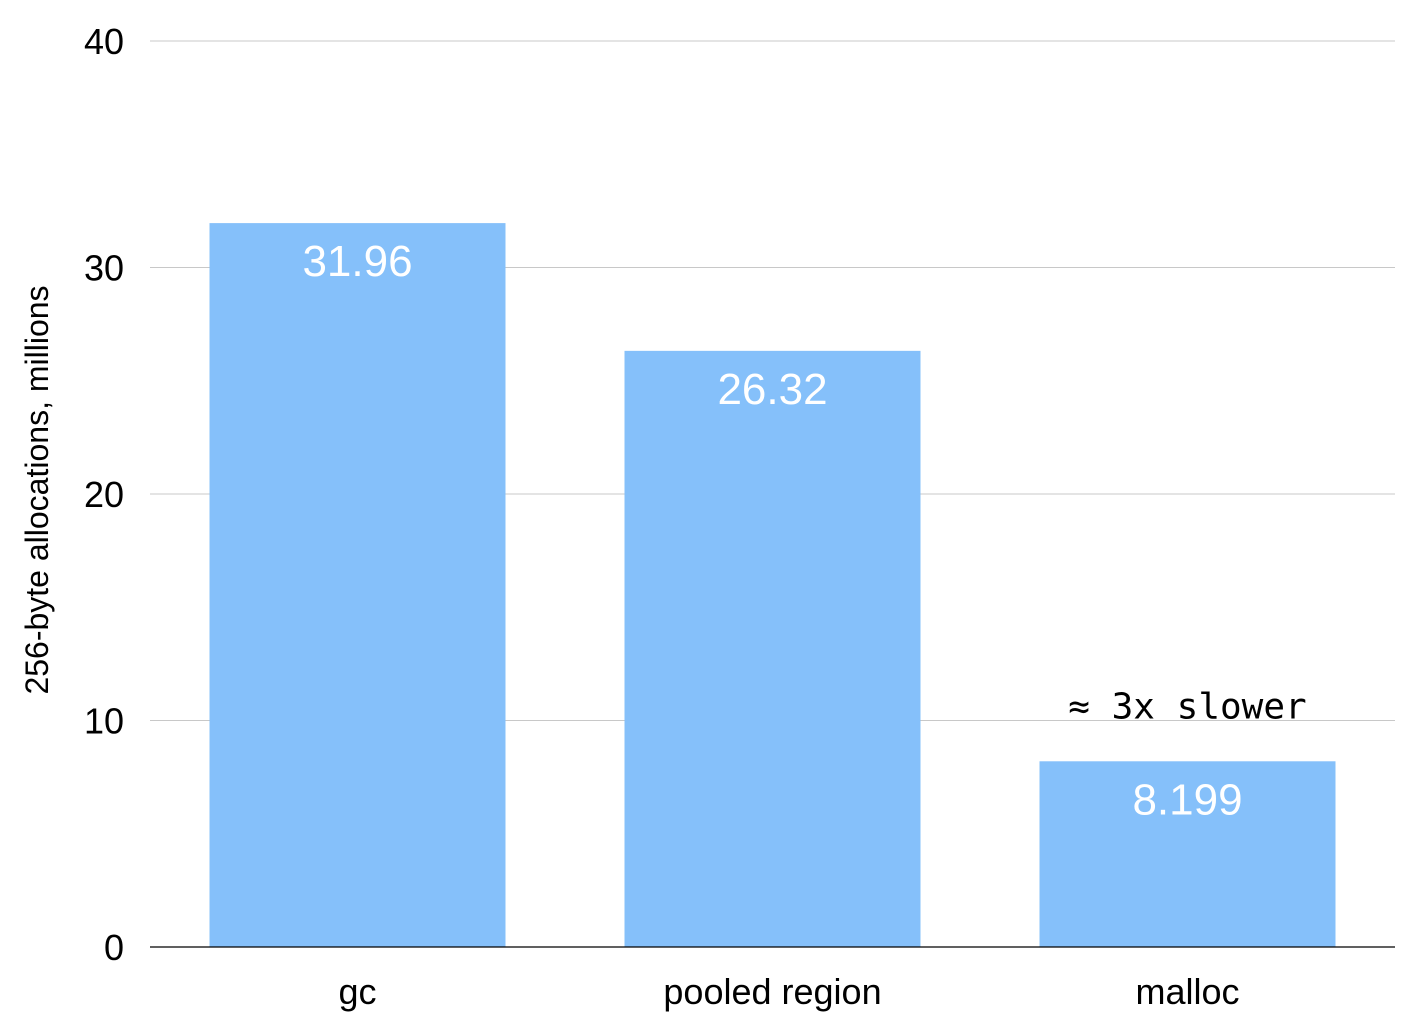  What do you see at coordinates (104, 41) in the screenshot?
I see `y-tick-label: 40` at bounding box center [104, 41].